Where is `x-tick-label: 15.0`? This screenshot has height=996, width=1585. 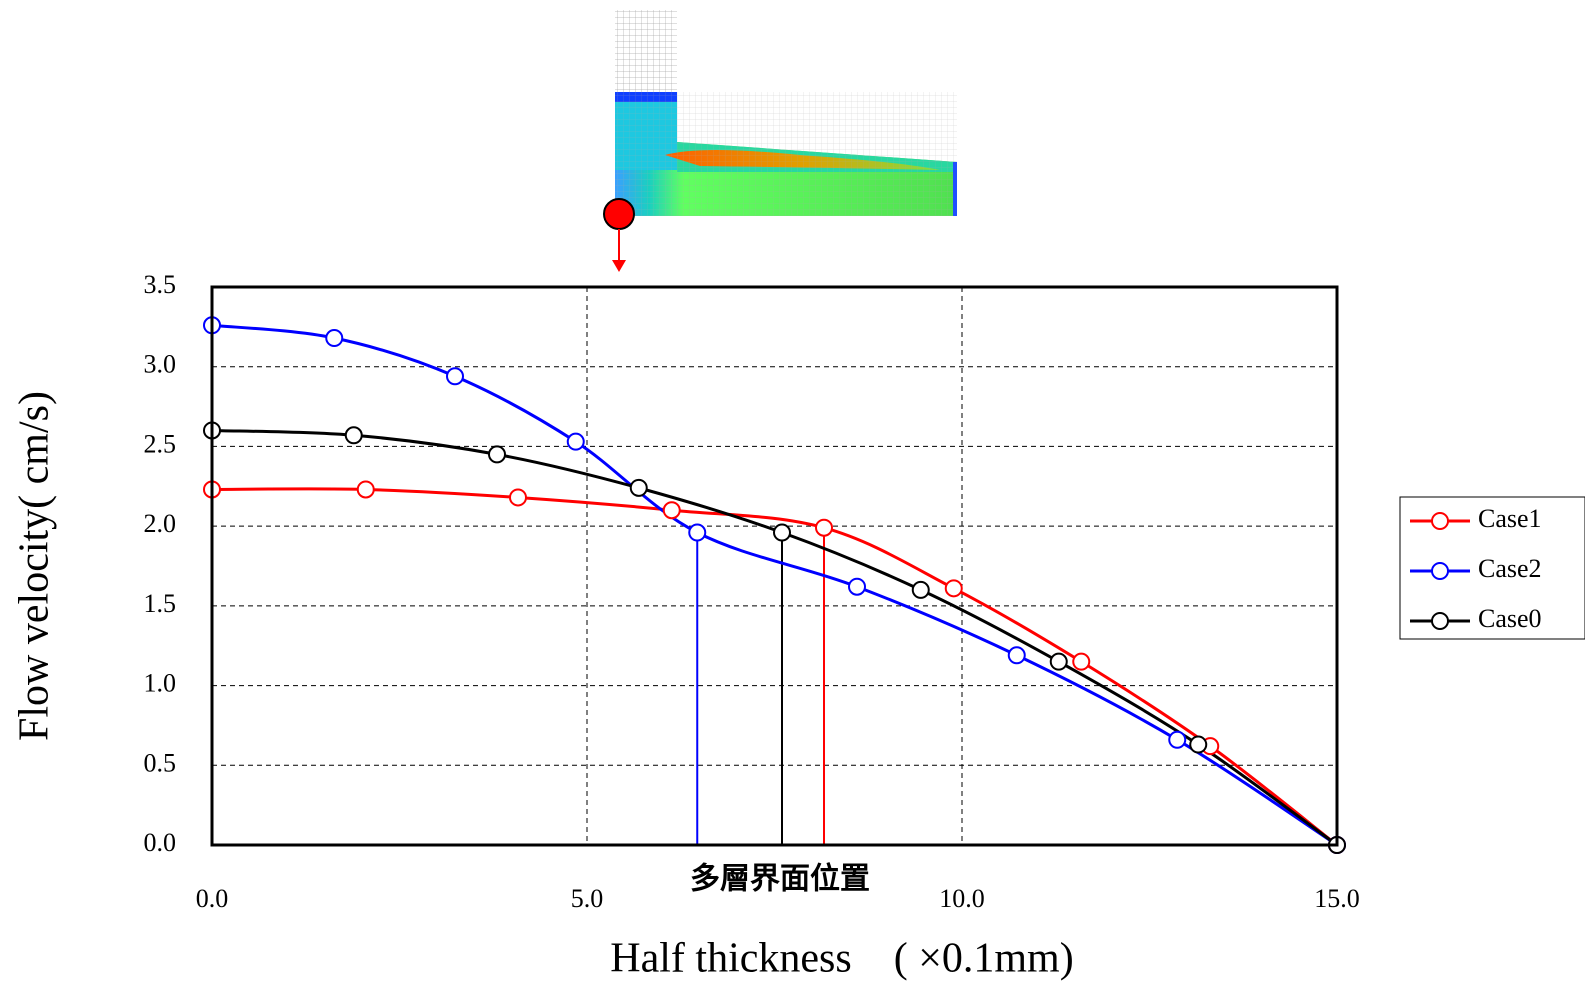 x-tick-label: 15.0 is located at coordinates (1337, 898).